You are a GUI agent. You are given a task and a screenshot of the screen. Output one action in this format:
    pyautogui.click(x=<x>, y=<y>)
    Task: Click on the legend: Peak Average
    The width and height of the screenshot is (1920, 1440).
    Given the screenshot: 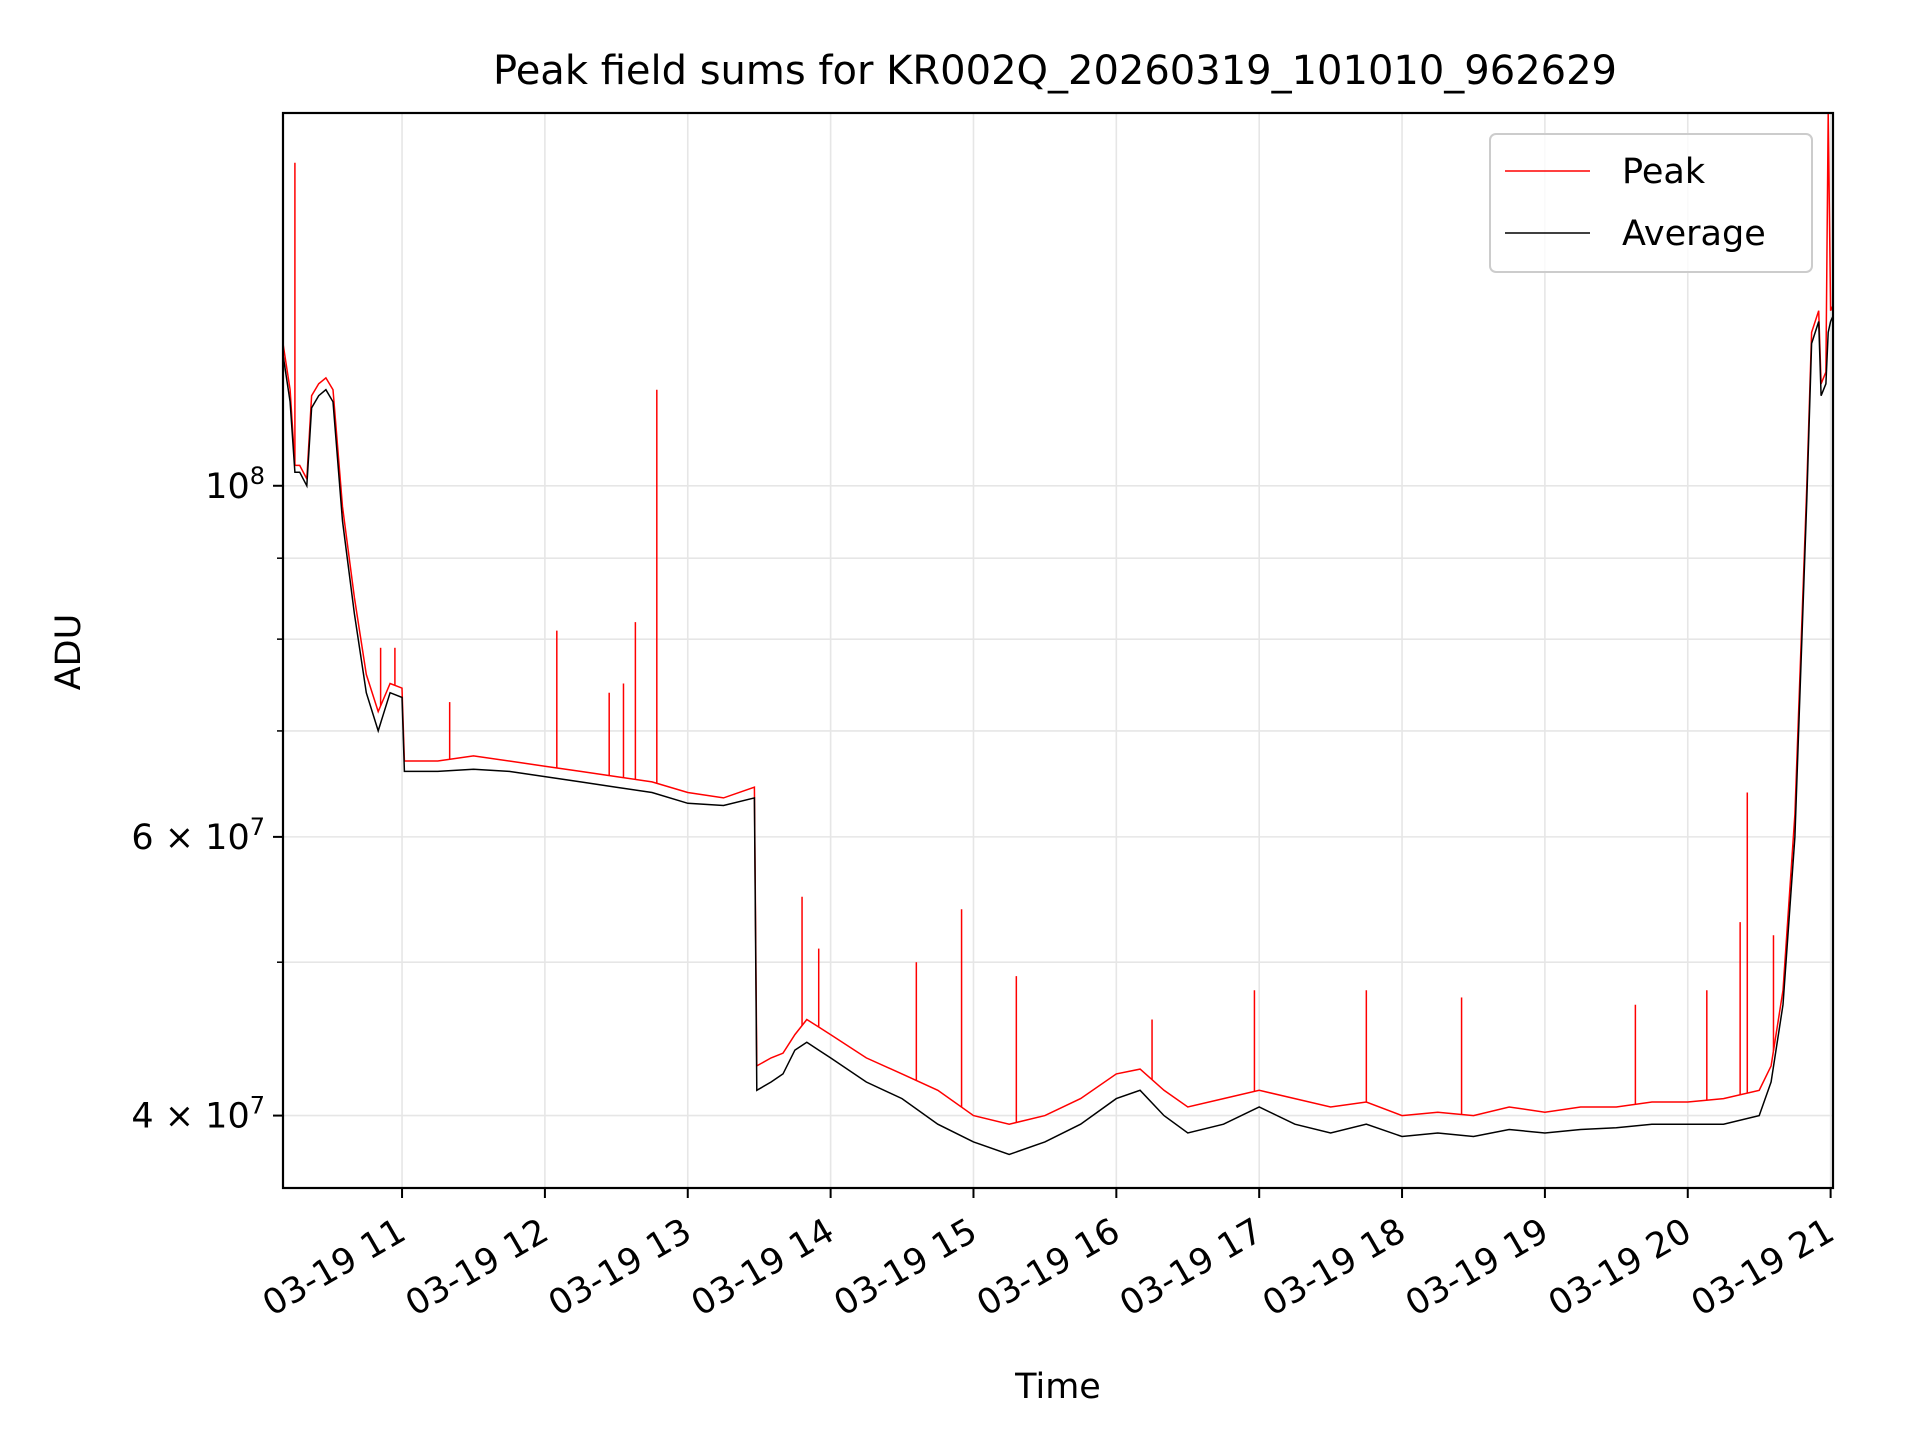 What is the action you would take?
    pyautogui.click(x=1651, y=203)
    